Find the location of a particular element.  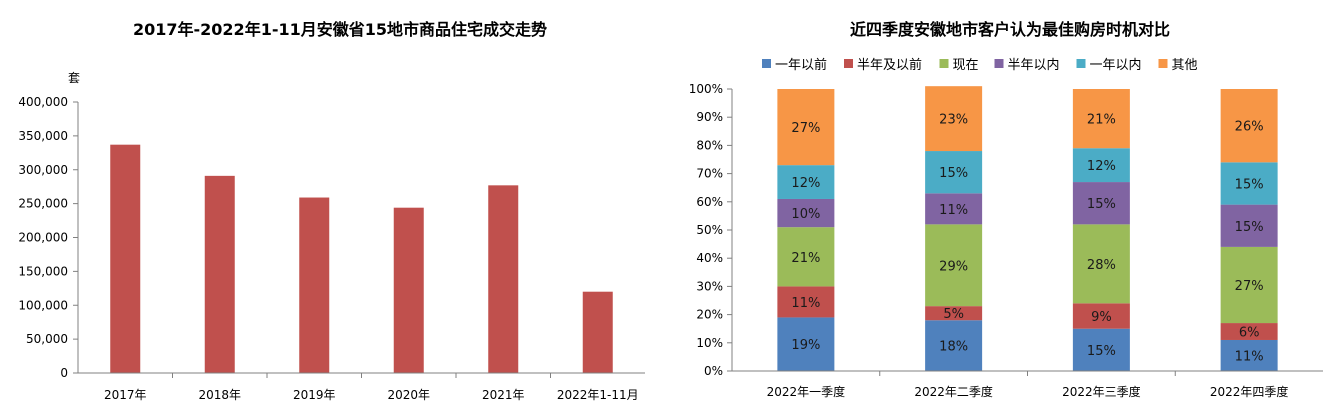

segment-value-label: 9% is located at coordinates (1101, 317).